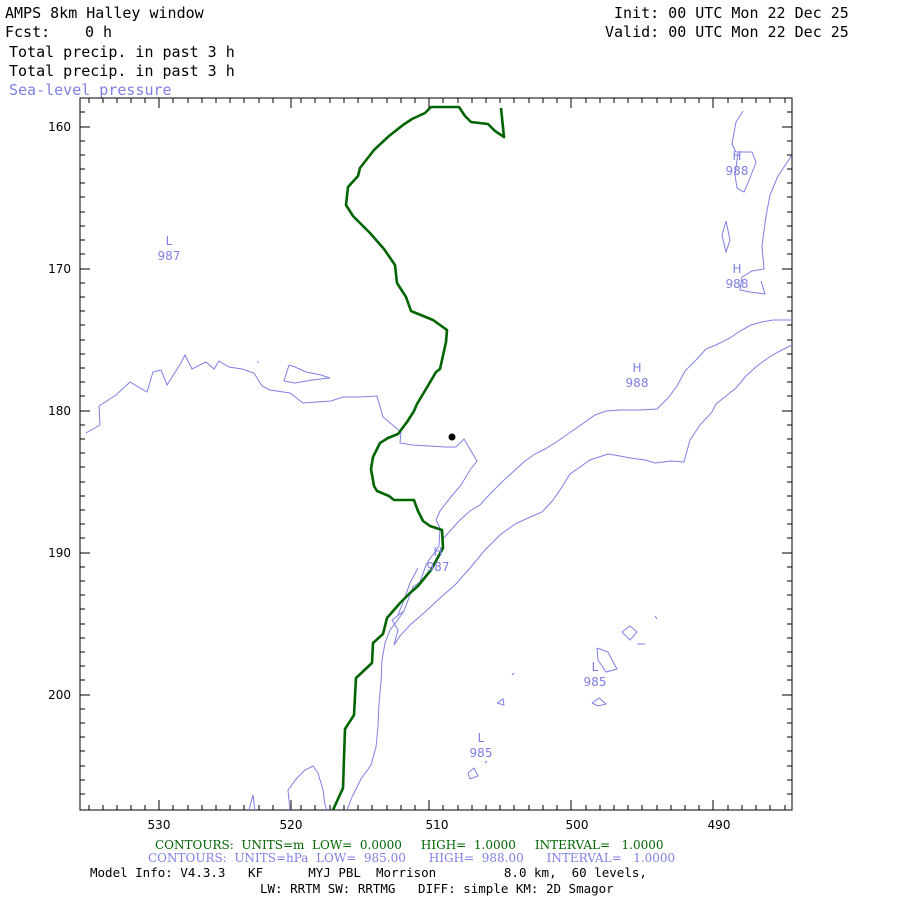 This screenshot has width=900, height=900. What do you see at coordinates (452, 437) in the screenshot?
I see `station-marker` at bounding box center [452, 437].